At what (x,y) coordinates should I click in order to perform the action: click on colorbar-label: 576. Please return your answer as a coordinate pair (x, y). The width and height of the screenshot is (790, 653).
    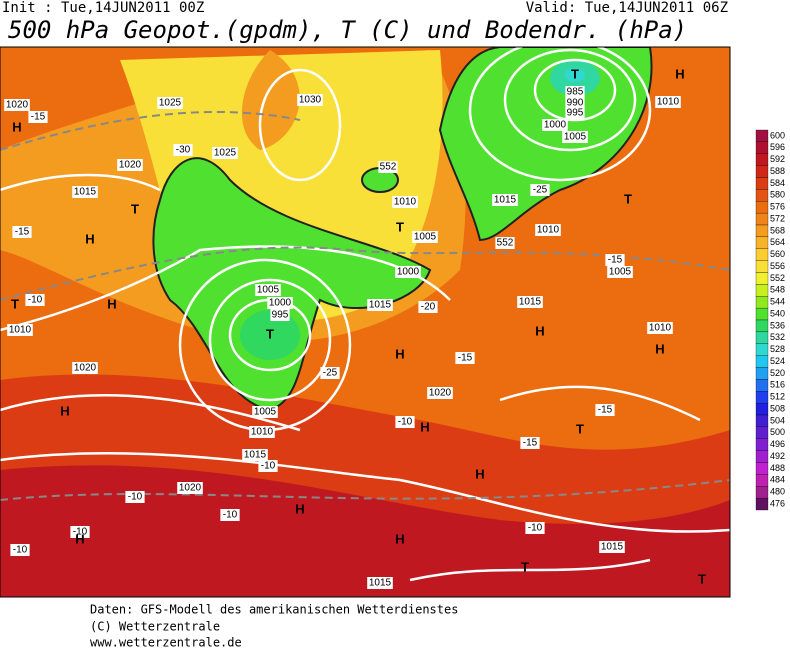
    Looking at the image, I should click on (777, 207).